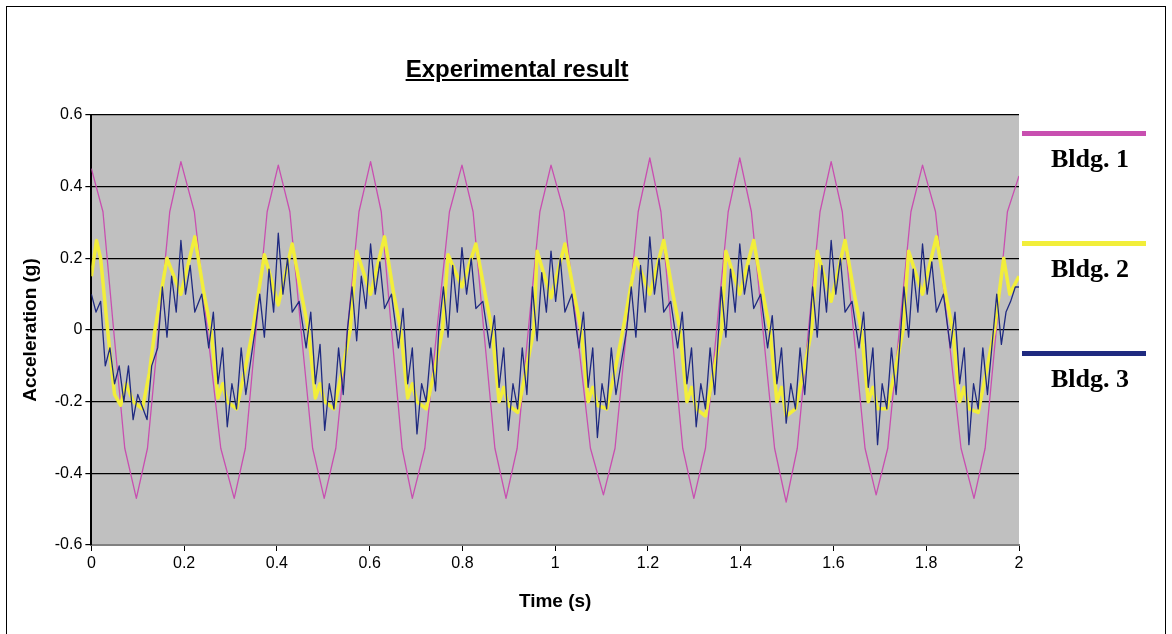 The height and width of the screenshot is (634, 1172). What do you see at coordinates (1090, 269) in the screenshot?
I see `legend-label: Bldg. 2` at bounding box center [1090, 269].